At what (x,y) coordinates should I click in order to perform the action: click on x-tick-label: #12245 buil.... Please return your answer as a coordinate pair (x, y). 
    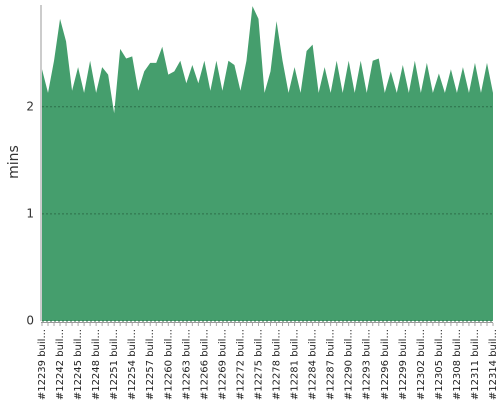
    Looking at the image, I should click on (78, 364).